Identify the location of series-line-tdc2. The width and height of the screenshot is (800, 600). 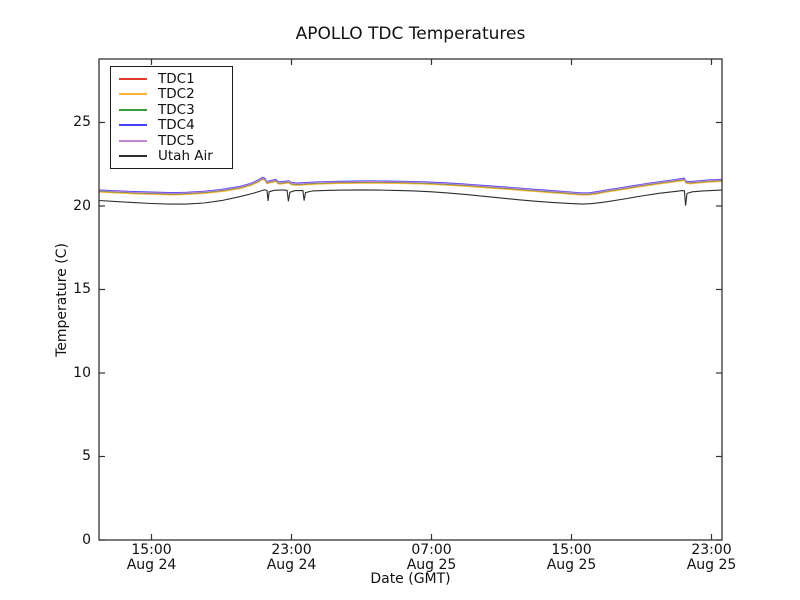
(410, 187).